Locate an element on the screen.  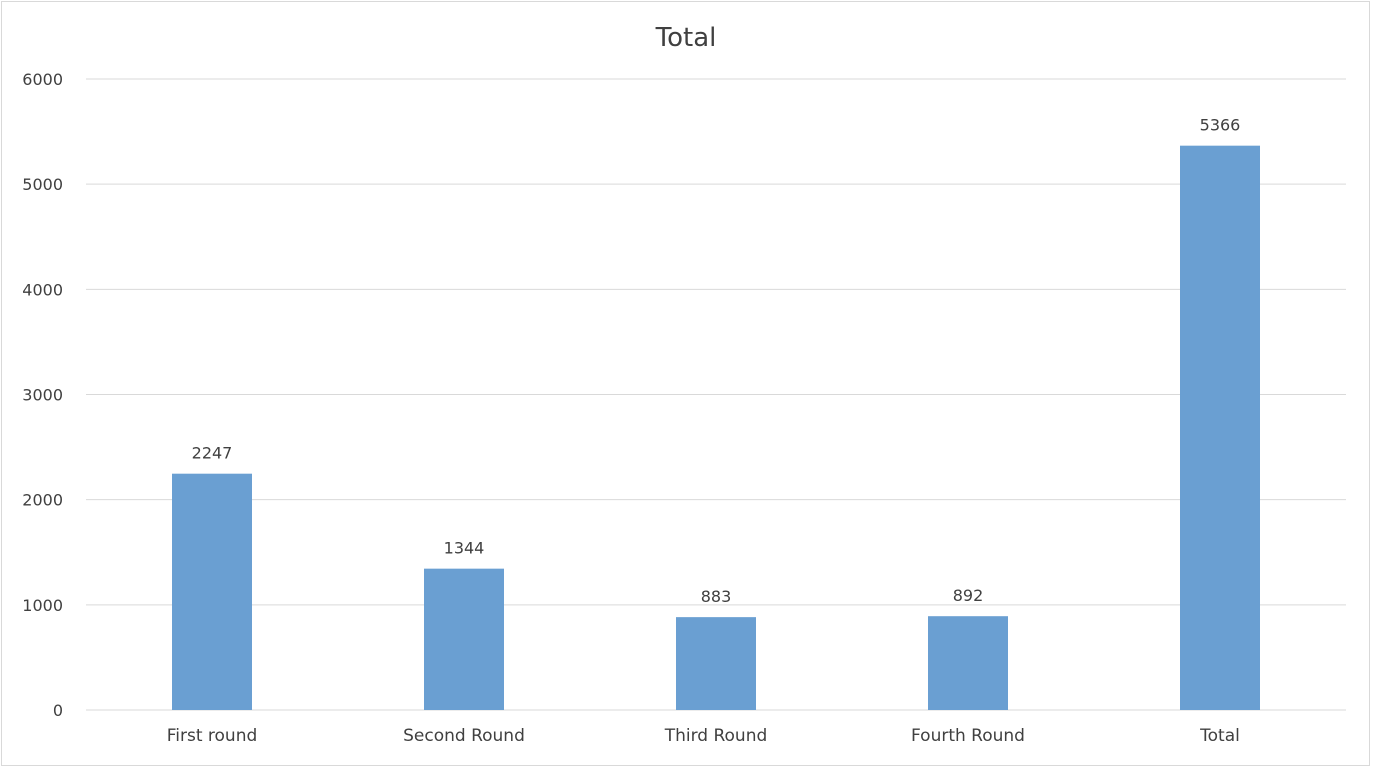
y-tick-label: 6000 is located at coordinates (42, 79).